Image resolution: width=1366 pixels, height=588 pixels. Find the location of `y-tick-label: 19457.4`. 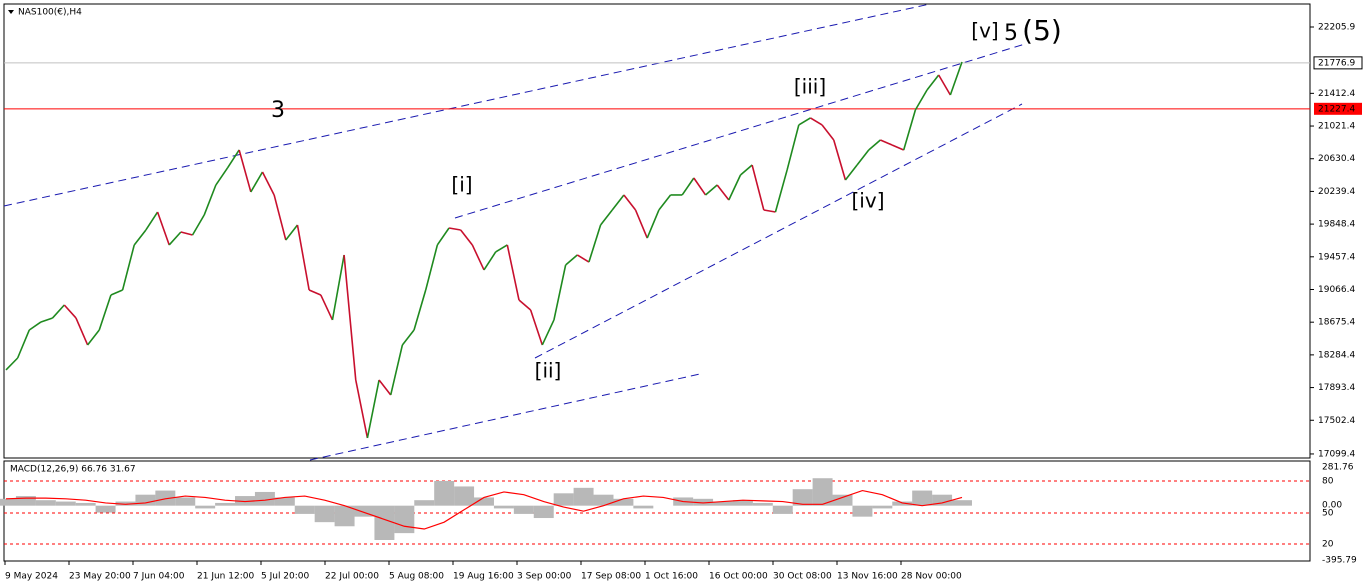

y-tick-label: 19457.4 is located at coordinates (1336, 257).